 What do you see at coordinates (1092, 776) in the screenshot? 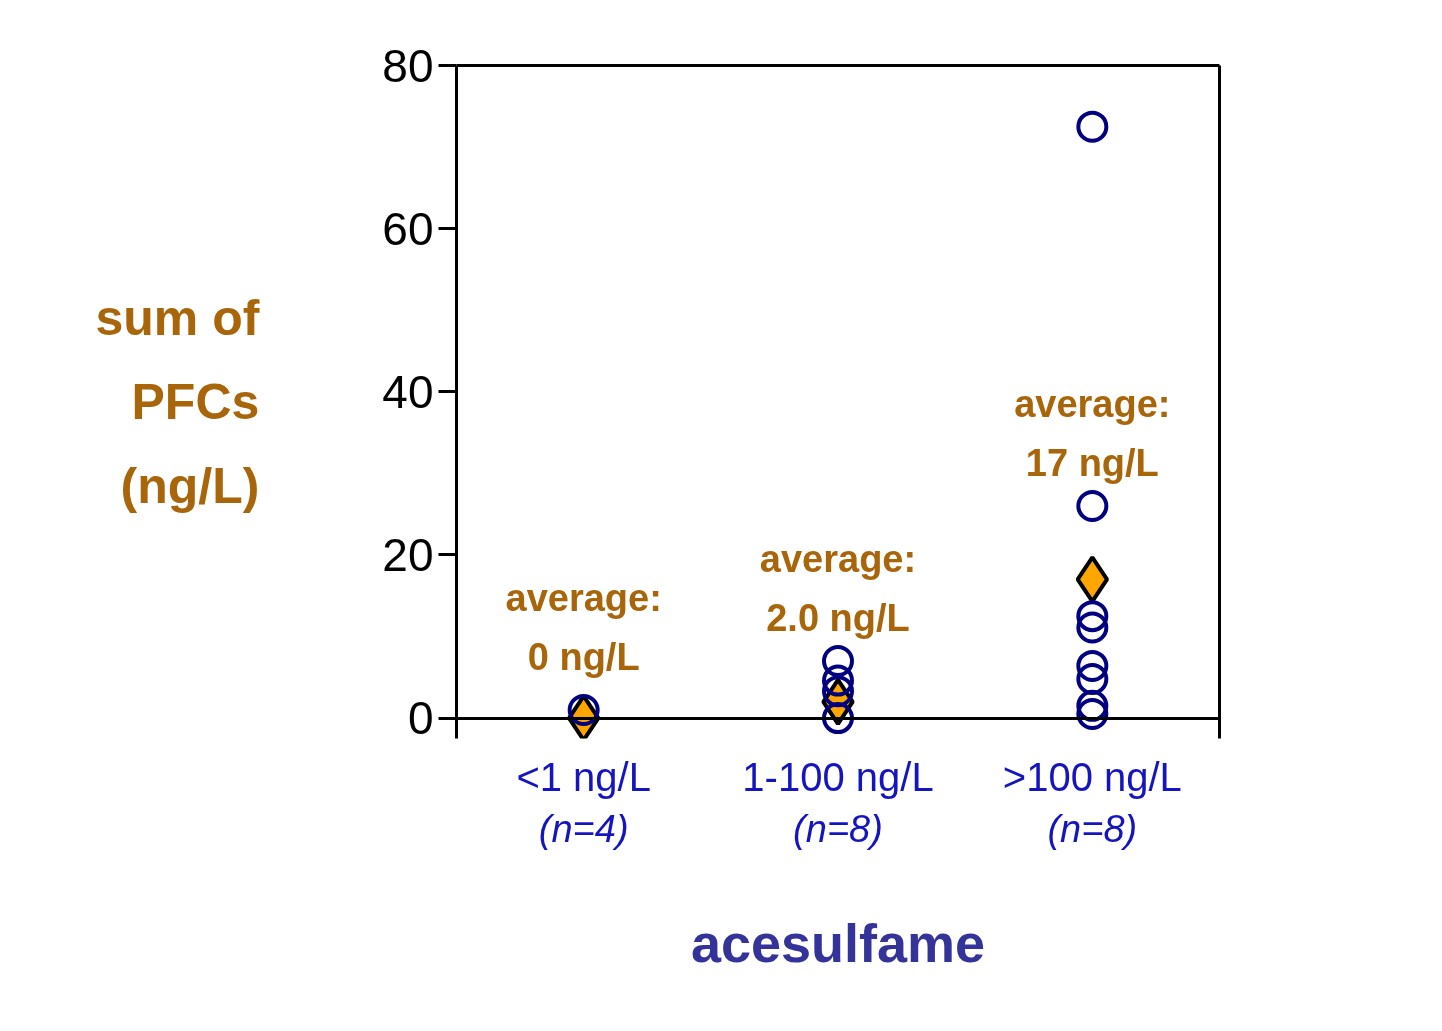
I see `x-tick-label: >100 ng/L` at bounding box center [1092, 776].